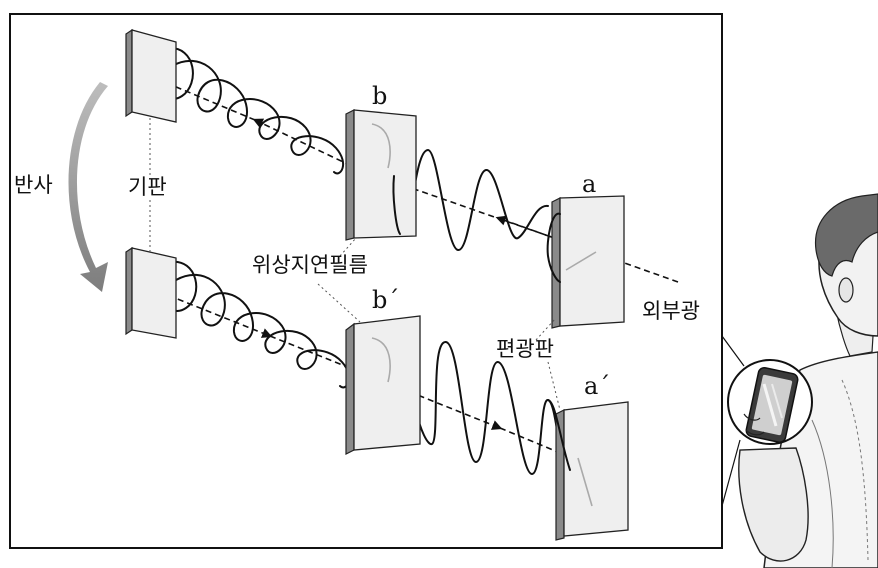 The width and height of the screenshot is (878, 568). What do you see at coordinates (151, 75) in the screenshot?
I see `substrate-plate-top` at bounding box center [151, 75].